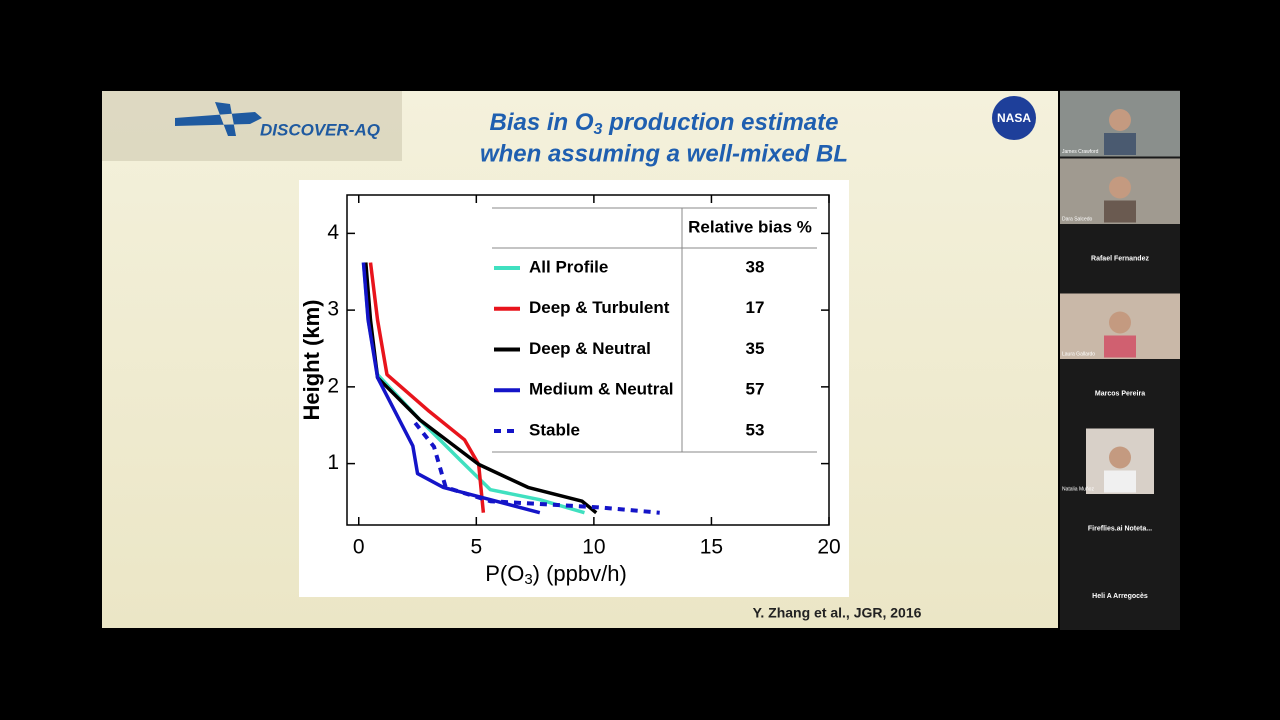 This screenshot has width=1280, height=720. I want to click on y-tick-label: 3, so click(333, 309).